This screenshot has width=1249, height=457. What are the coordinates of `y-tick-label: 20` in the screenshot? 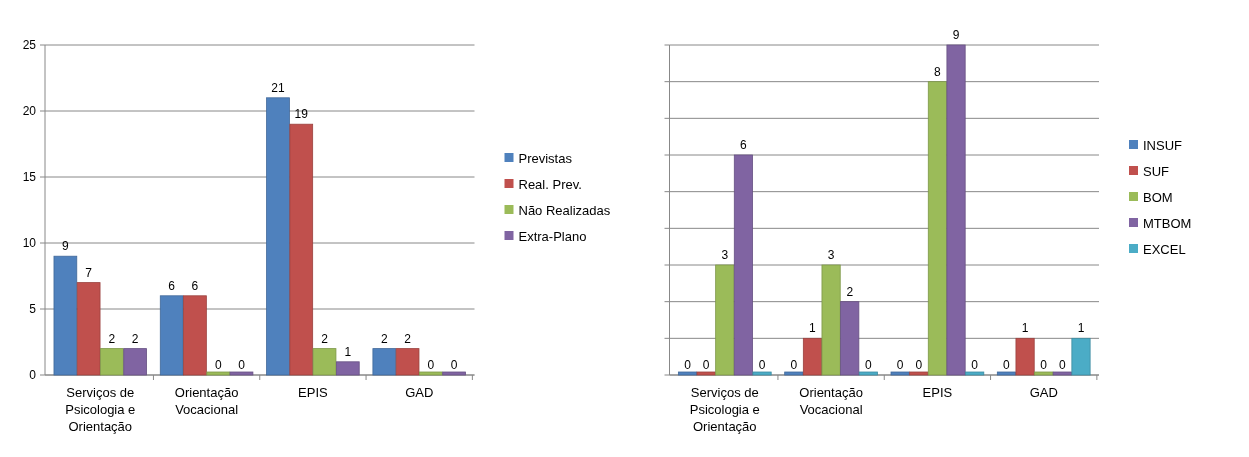 It's located at (29, 111).